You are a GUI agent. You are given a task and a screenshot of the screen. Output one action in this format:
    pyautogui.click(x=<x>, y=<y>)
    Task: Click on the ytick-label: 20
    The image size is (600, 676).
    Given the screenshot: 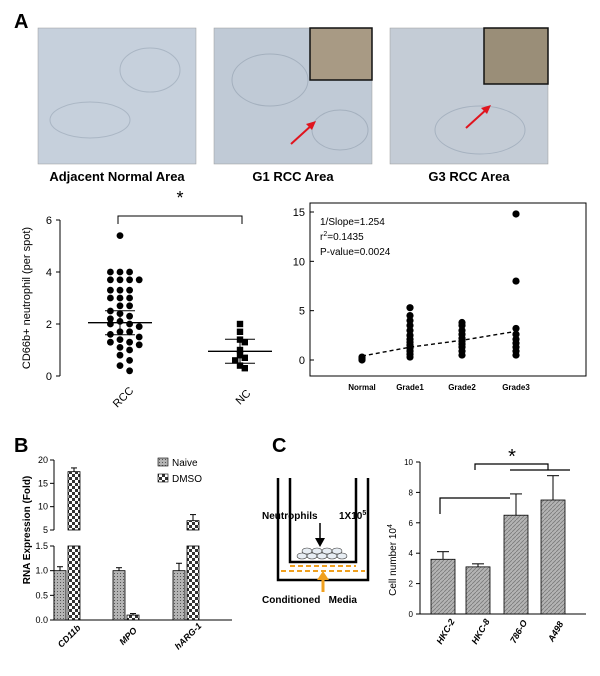 What is the action you would take?
    pyautogui.click(x=43, y=460)
    